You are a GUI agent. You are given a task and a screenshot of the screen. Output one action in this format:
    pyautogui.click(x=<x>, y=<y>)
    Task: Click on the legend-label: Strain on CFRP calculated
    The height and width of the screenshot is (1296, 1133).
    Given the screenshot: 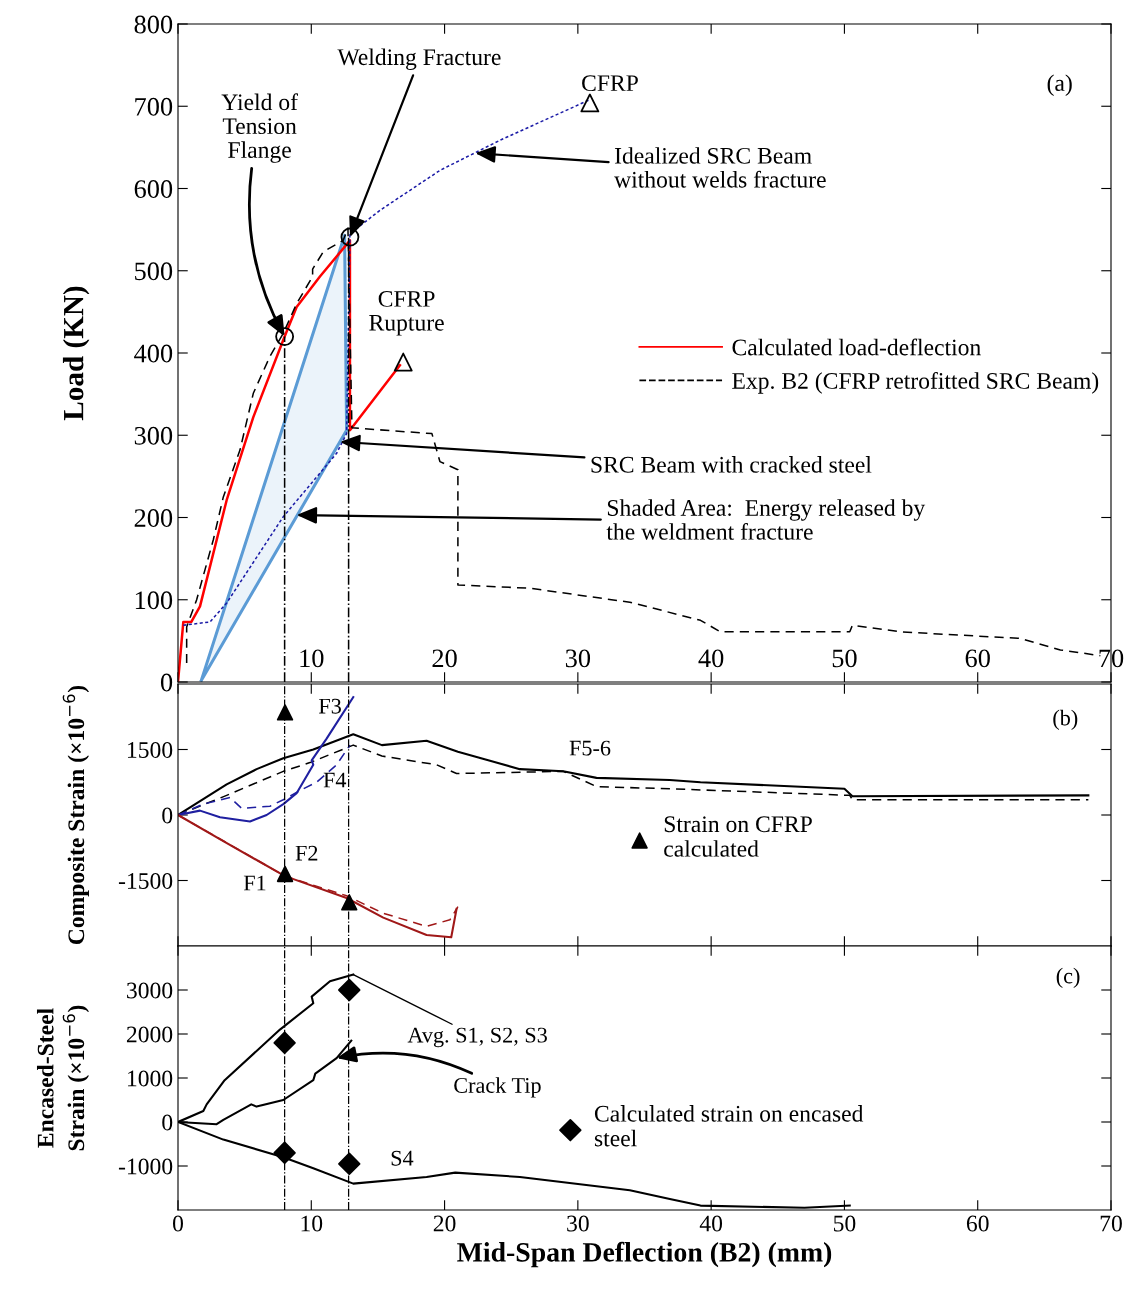 What is the action you would take?
    pyautogui.click(x=738, y=836)
    